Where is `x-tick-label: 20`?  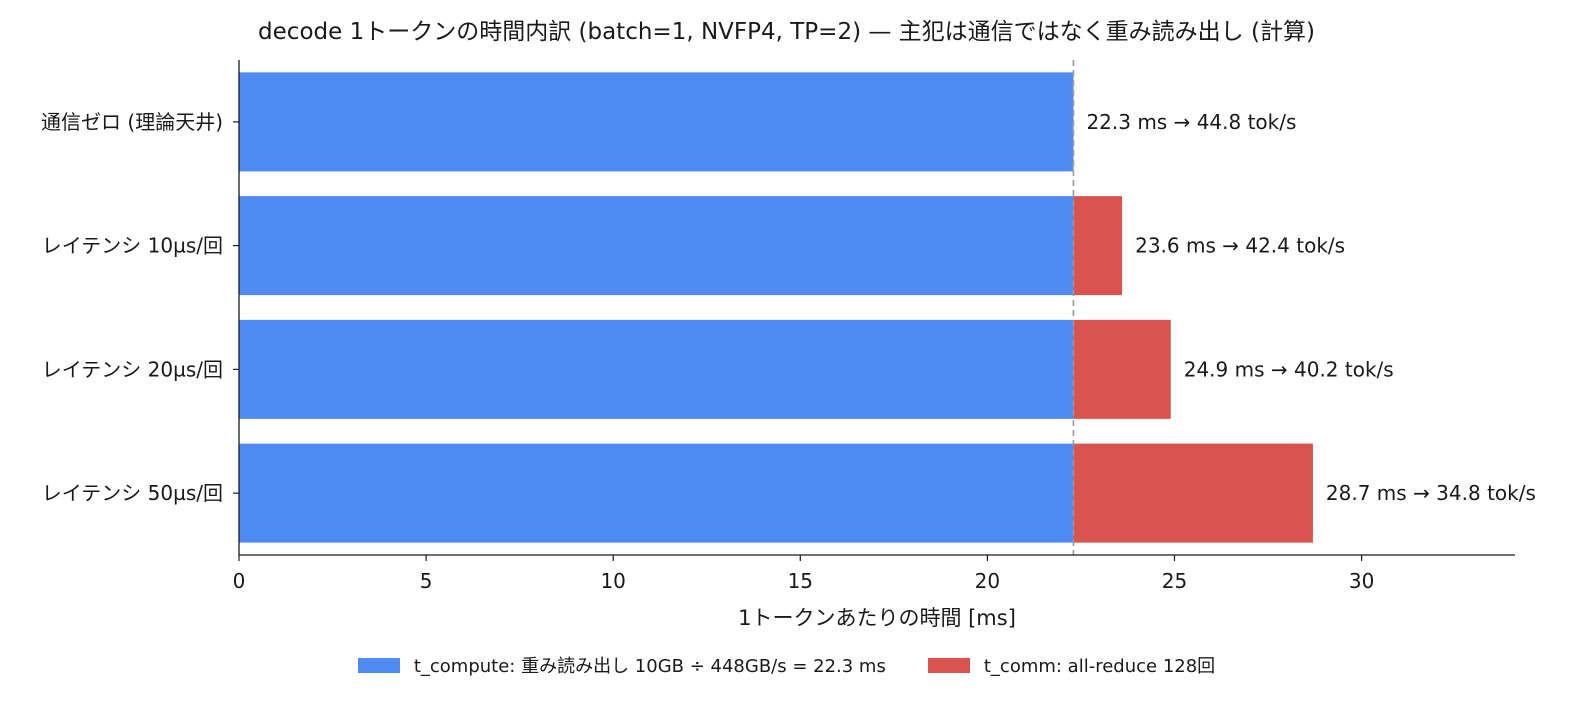 x-tick-label: 20 is located at coordinates (987, 581).